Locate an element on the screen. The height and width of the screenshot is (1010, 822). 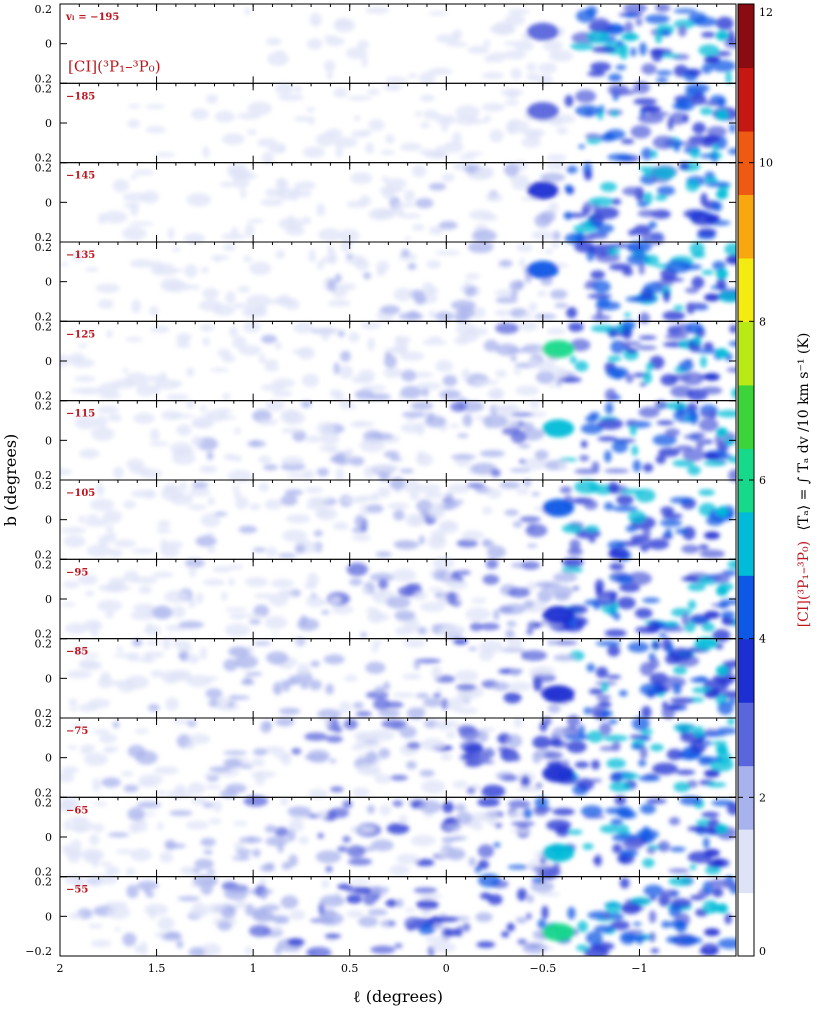
panel-velocity-label: −125 is located at coordinates (80, 334).